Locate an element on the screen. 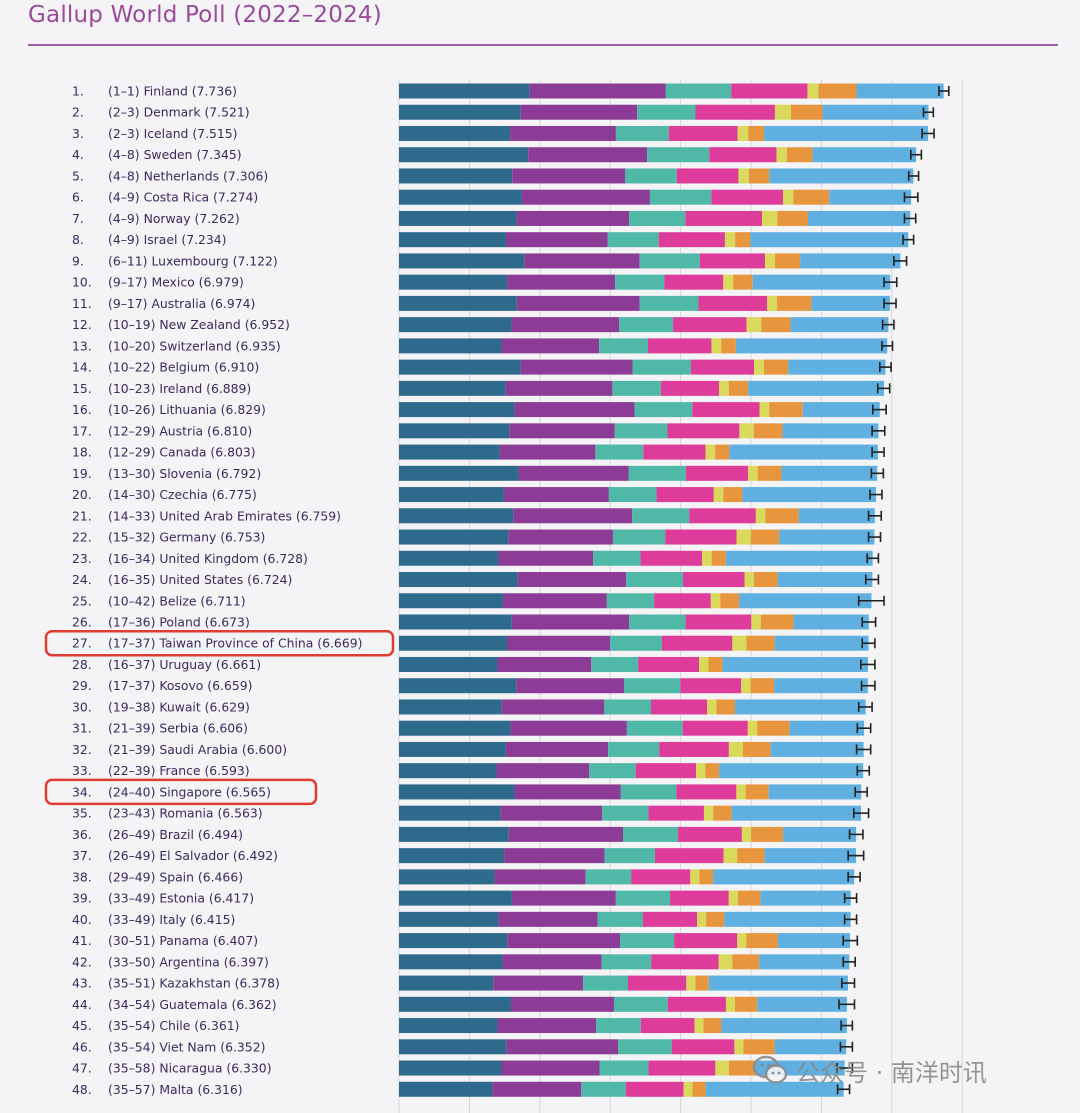  country-label: (29–49) Spain (6.466) is located at coordinates (175, 876).